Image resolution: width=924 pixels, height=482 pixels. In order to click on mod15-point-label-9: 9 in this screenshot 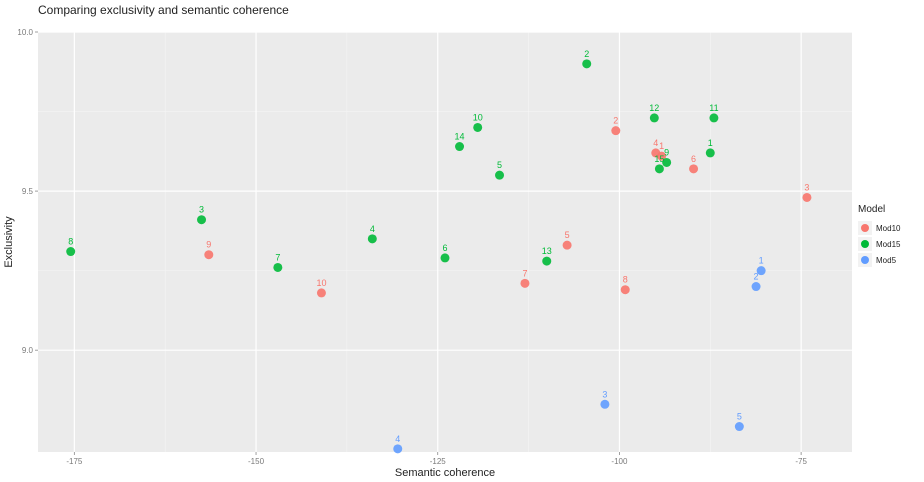, I will do `click(666, 152)`.